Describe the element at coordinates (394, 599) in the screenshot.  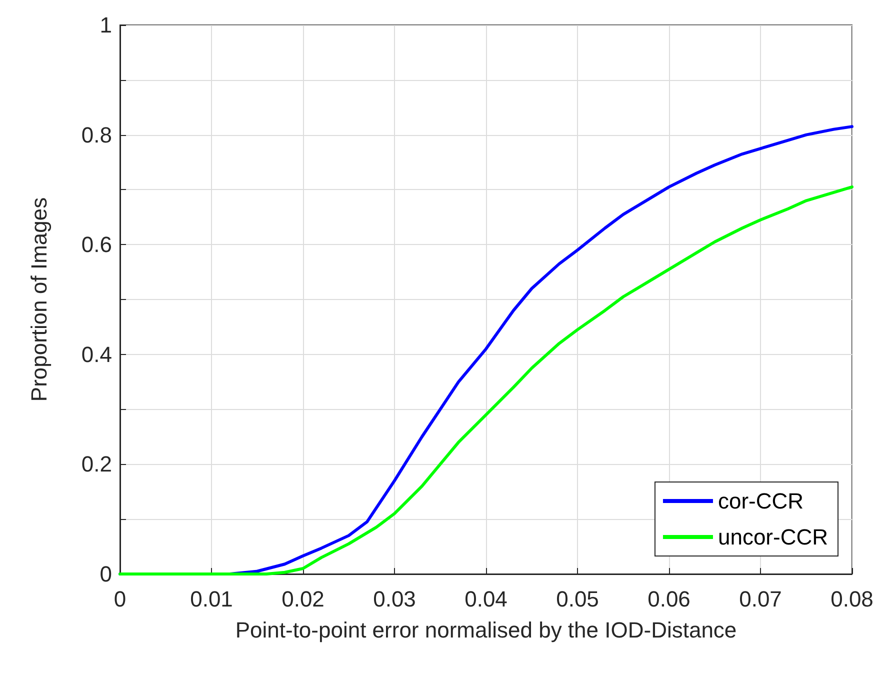
I see `x-tick-label: 0.03` at that location.